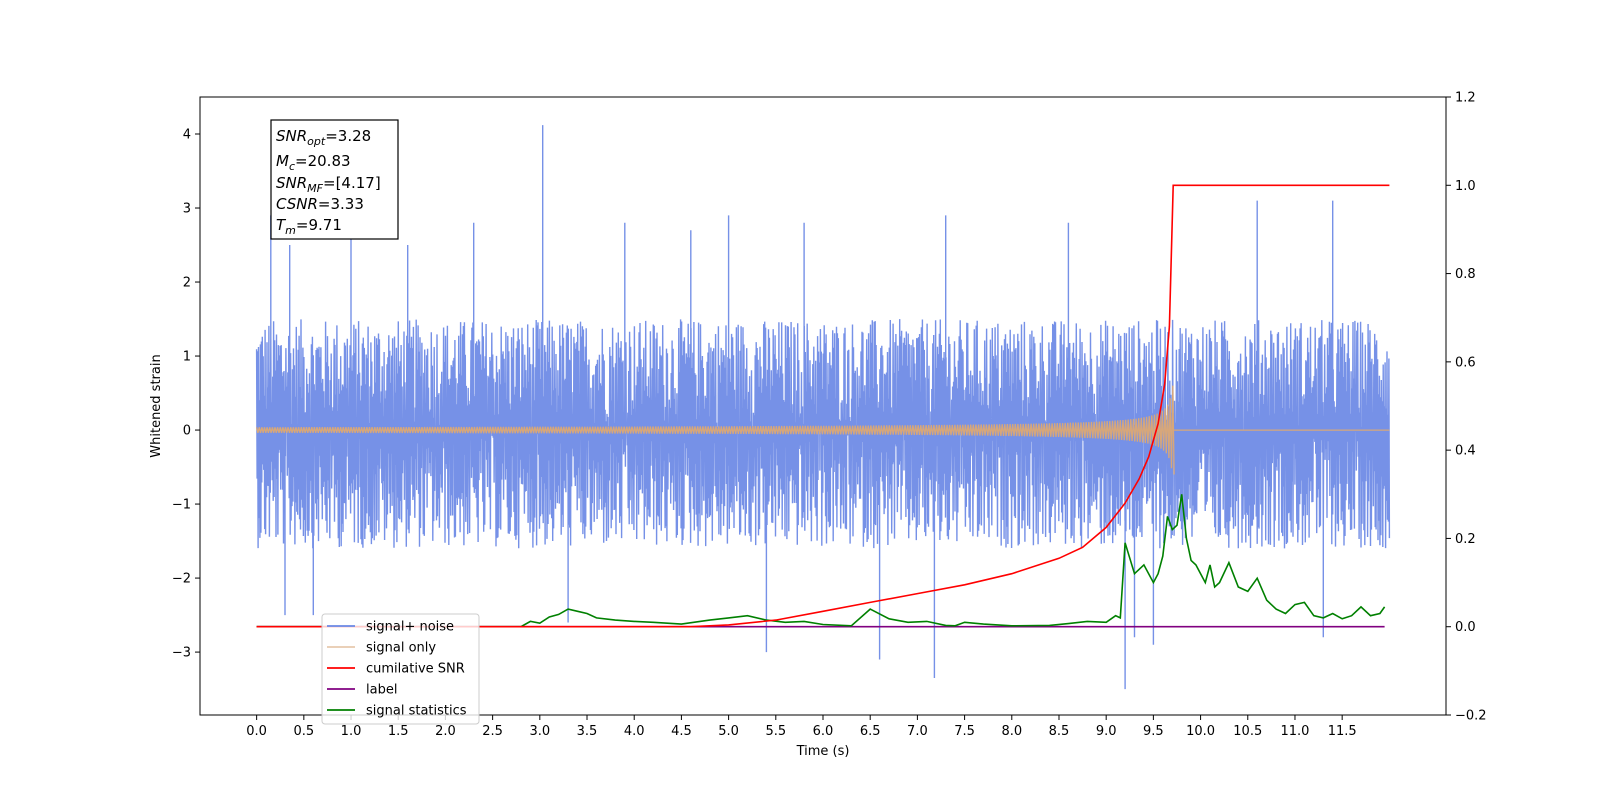 Image resolution: width=1600 pixels, height=800 pixels. Describe the element at coordinates (187, 431) in the screenshot. I see `y-tick-label: 0` at that location.